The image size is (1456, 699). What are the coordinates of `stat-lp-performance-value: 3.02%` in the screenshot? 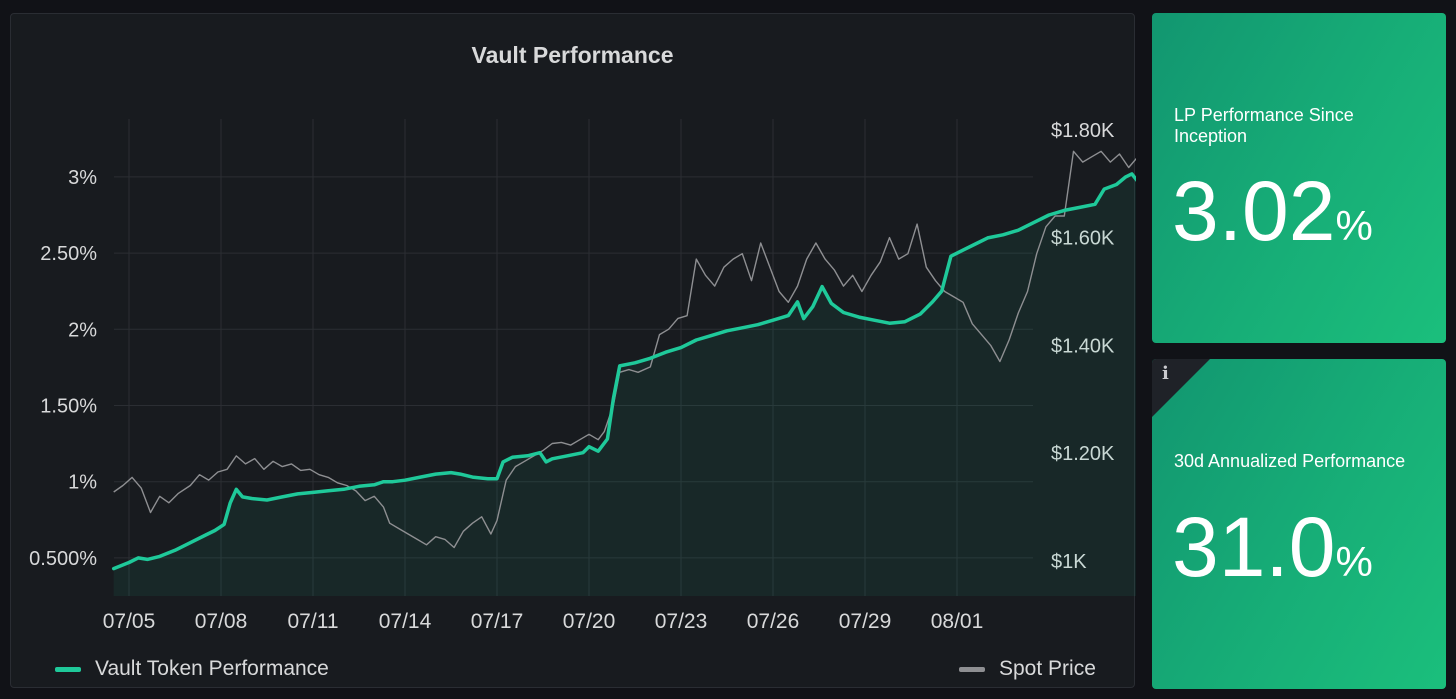 It's located at (1272, 211).